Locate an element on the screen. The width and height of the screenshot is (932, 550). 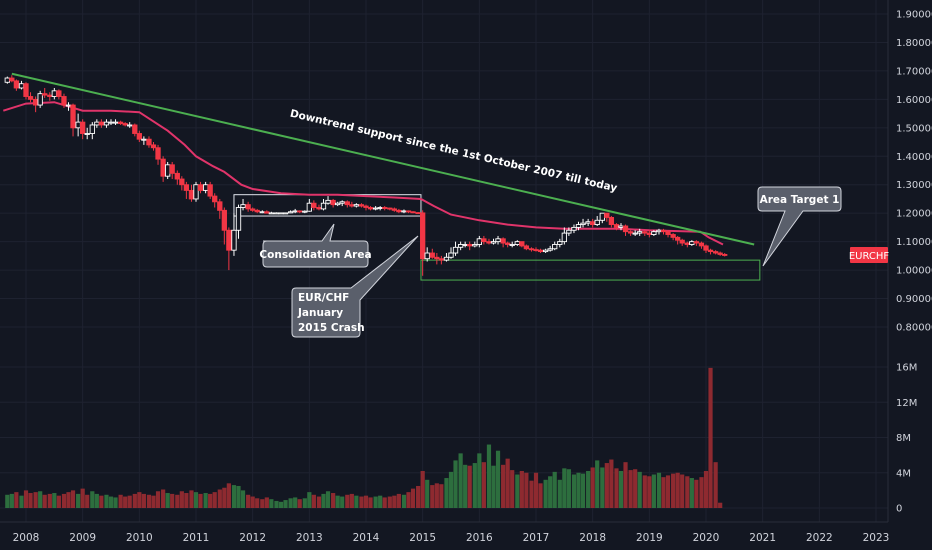
crash-callout: EUR/CHF January 2015 Crash is located at coordinates (355, 286).